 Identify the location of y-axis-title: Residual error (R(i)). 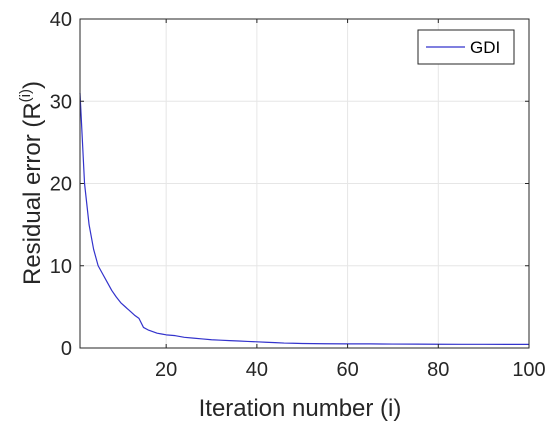
(31, 183).